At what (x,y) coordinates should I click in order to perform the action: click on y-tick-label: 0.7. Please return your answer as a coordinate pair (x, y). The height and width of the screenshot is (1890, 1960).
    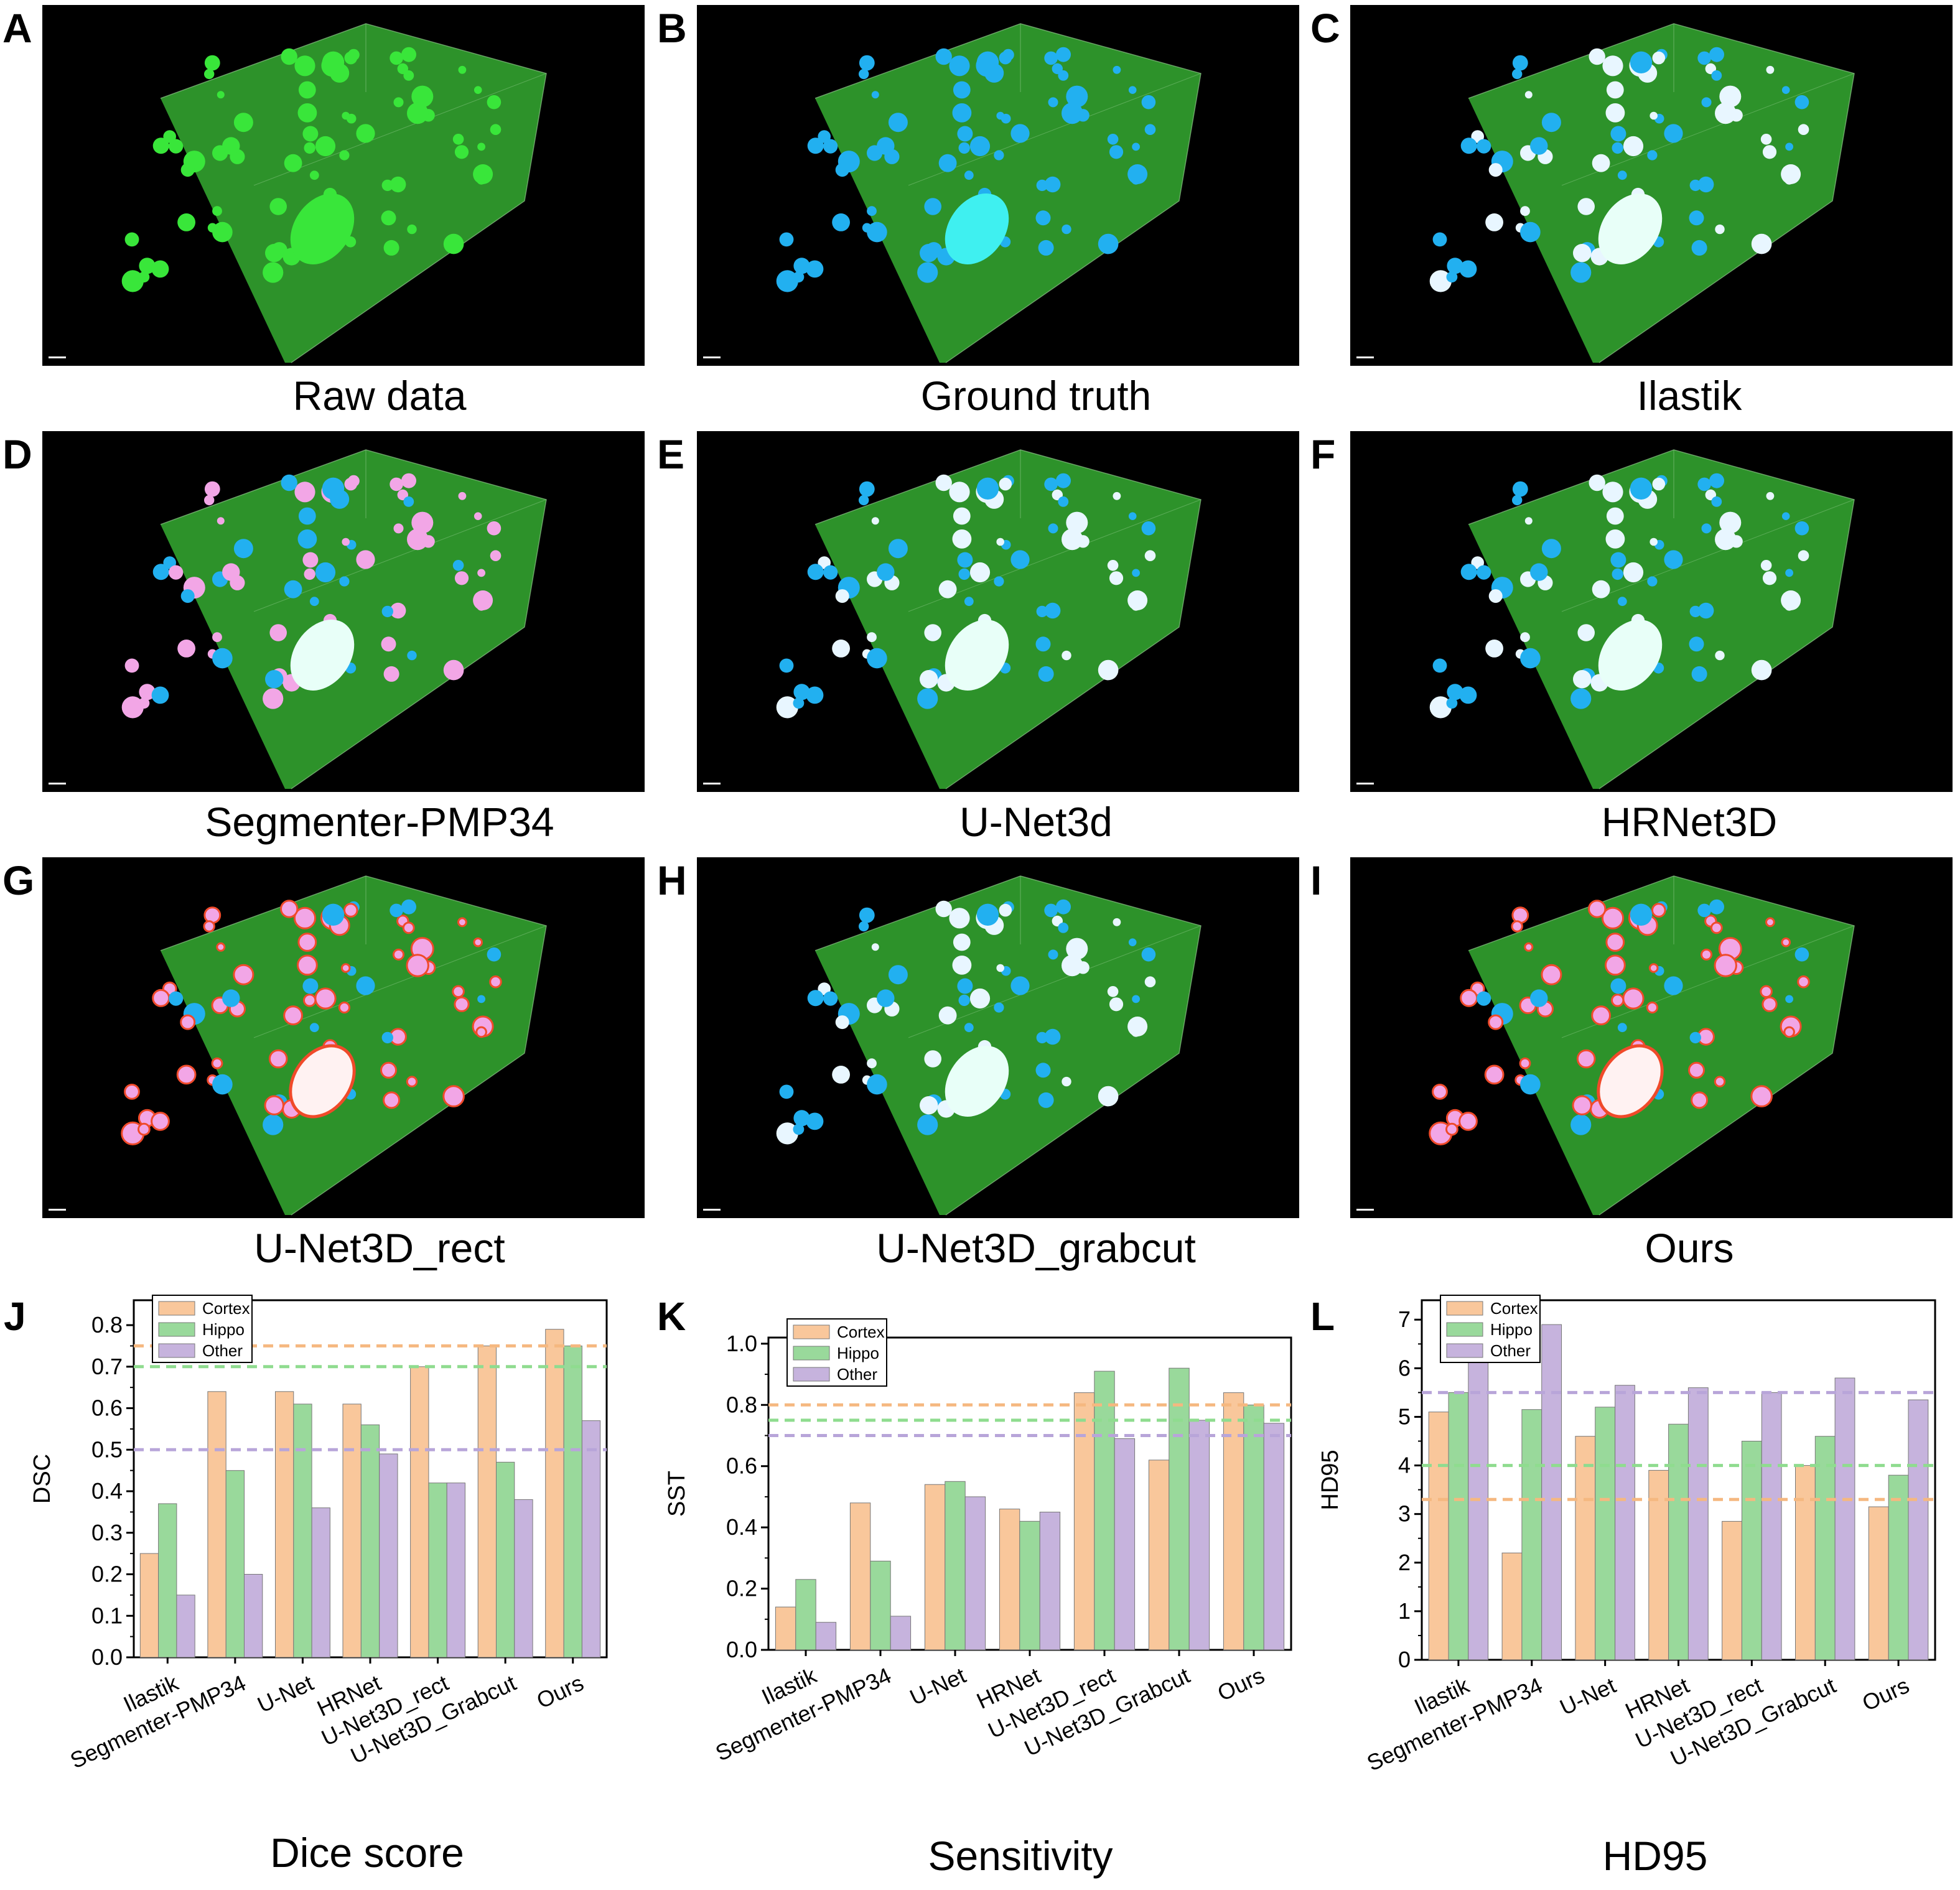
    Looking at the image, I should click on (107, 1366).